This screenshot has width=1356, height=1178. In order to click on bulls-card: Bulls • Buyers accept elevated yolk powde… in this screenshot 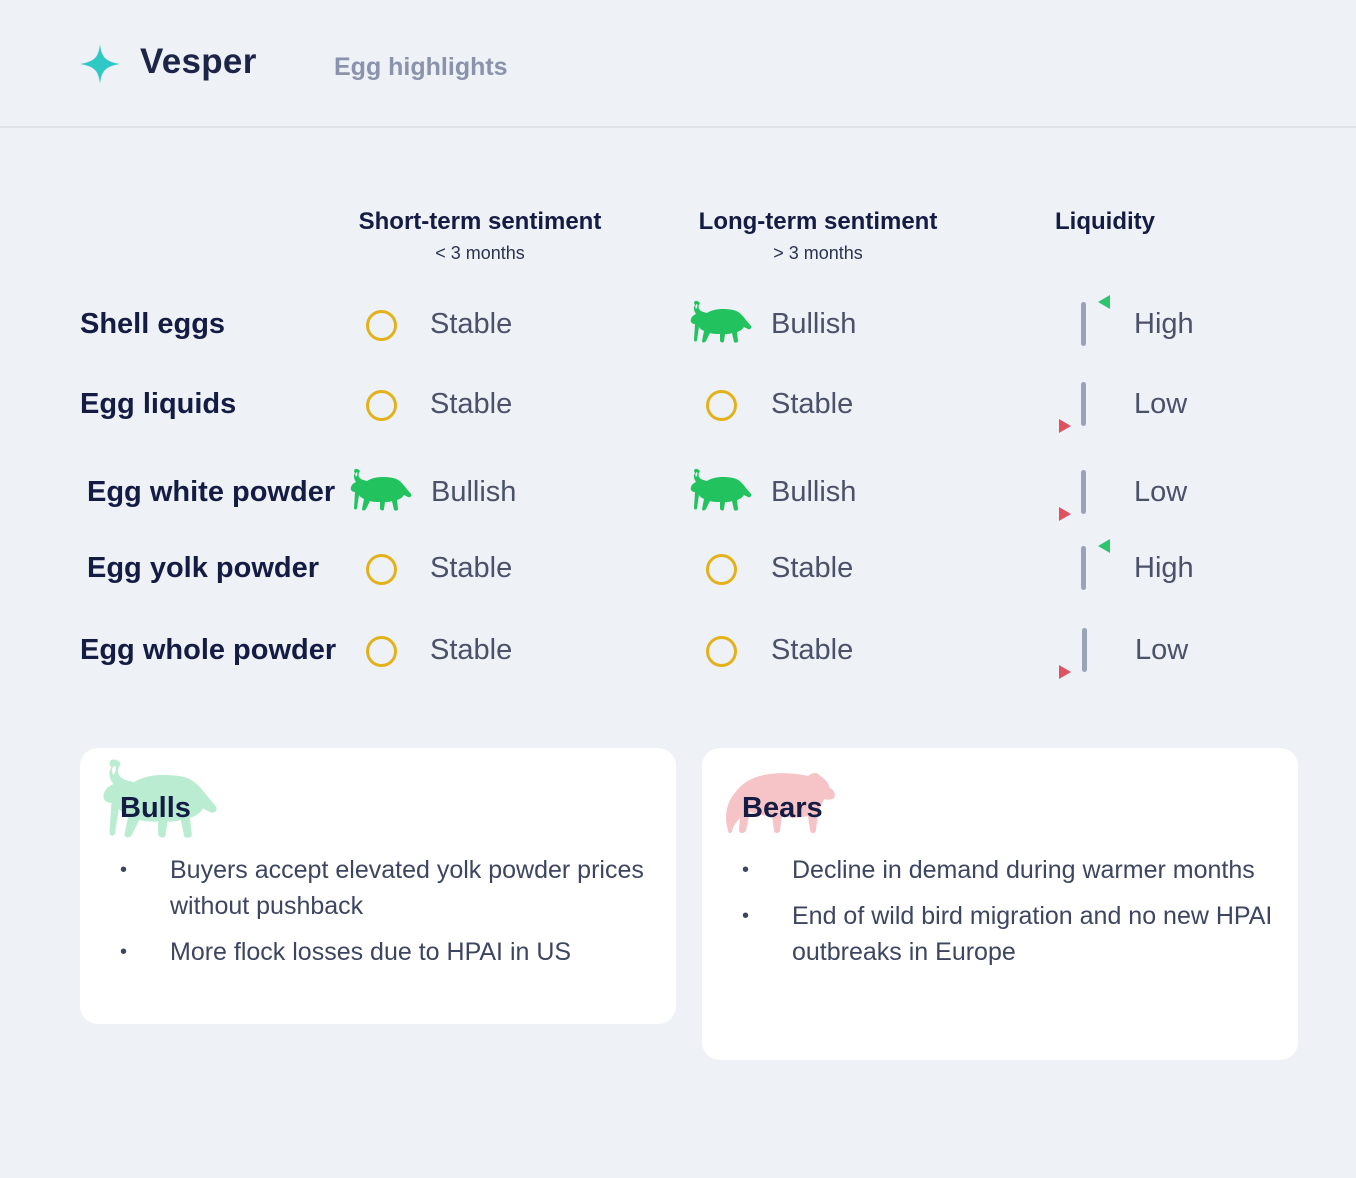, I will do `click(378, 886)`.